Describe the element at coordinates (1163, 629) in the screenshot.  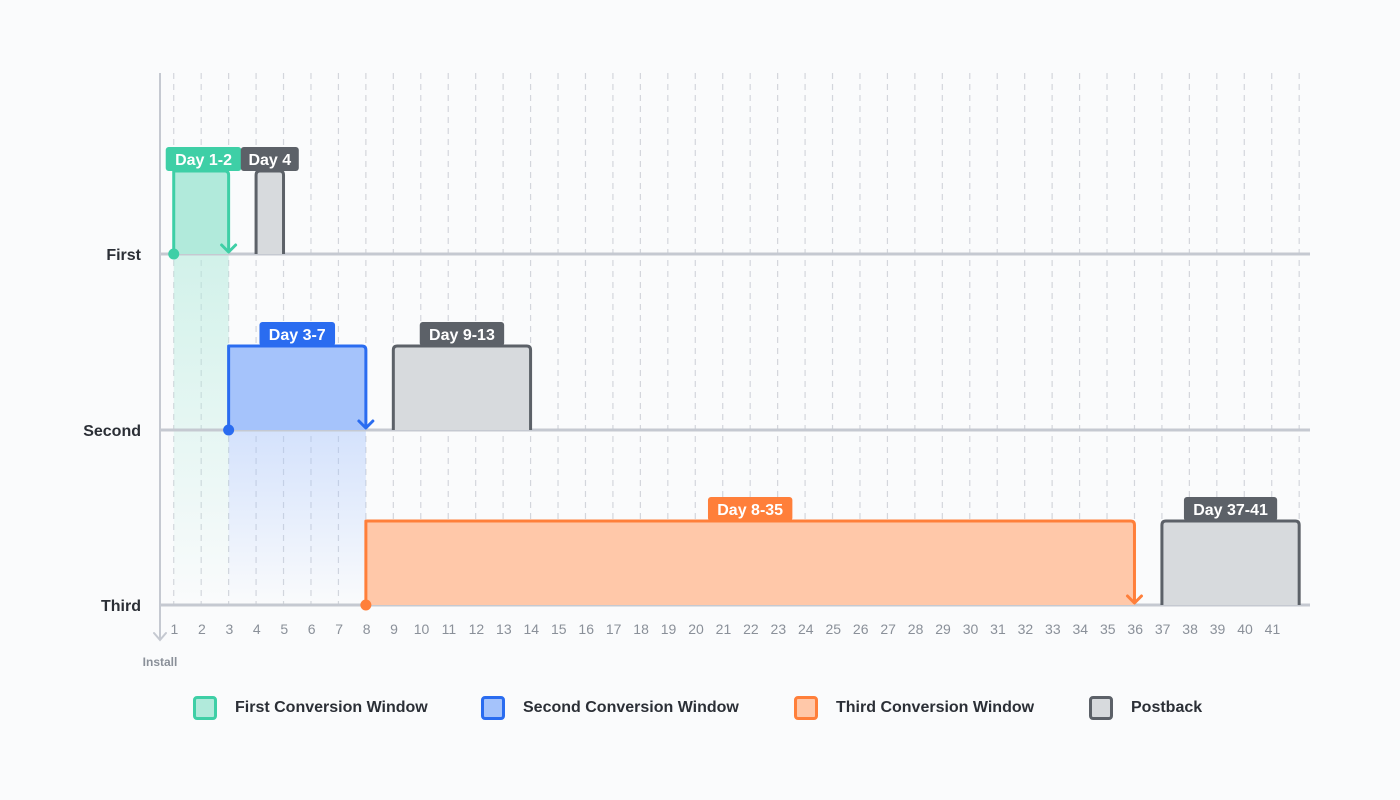
I see `day-tick-label: 37` at that location.